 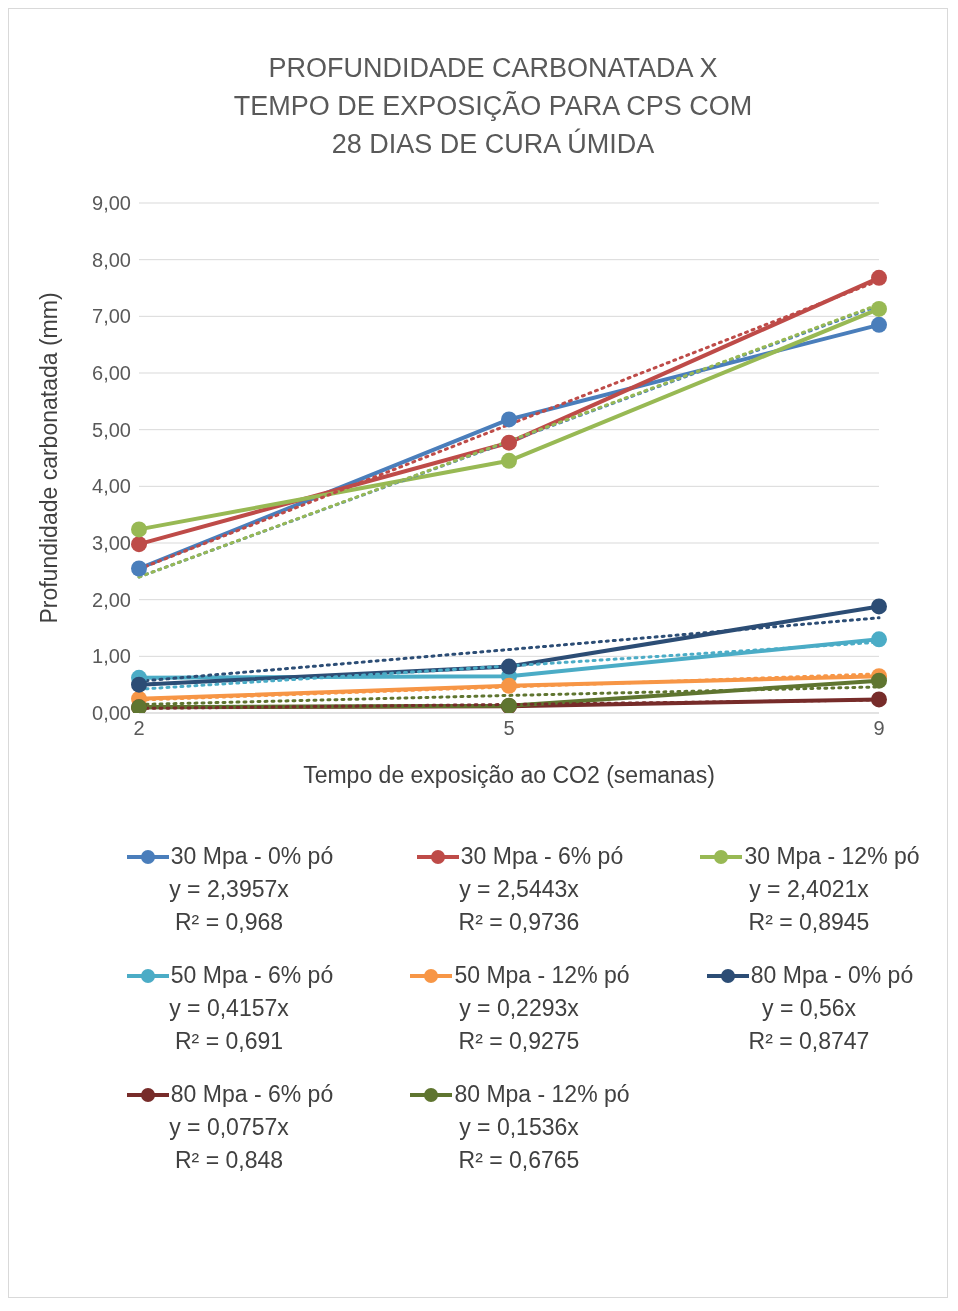 What do you see at coordinates (111, 203) in the screenshot?
I see `y-tick-label: 9,00` at bounding box center [111, 203].